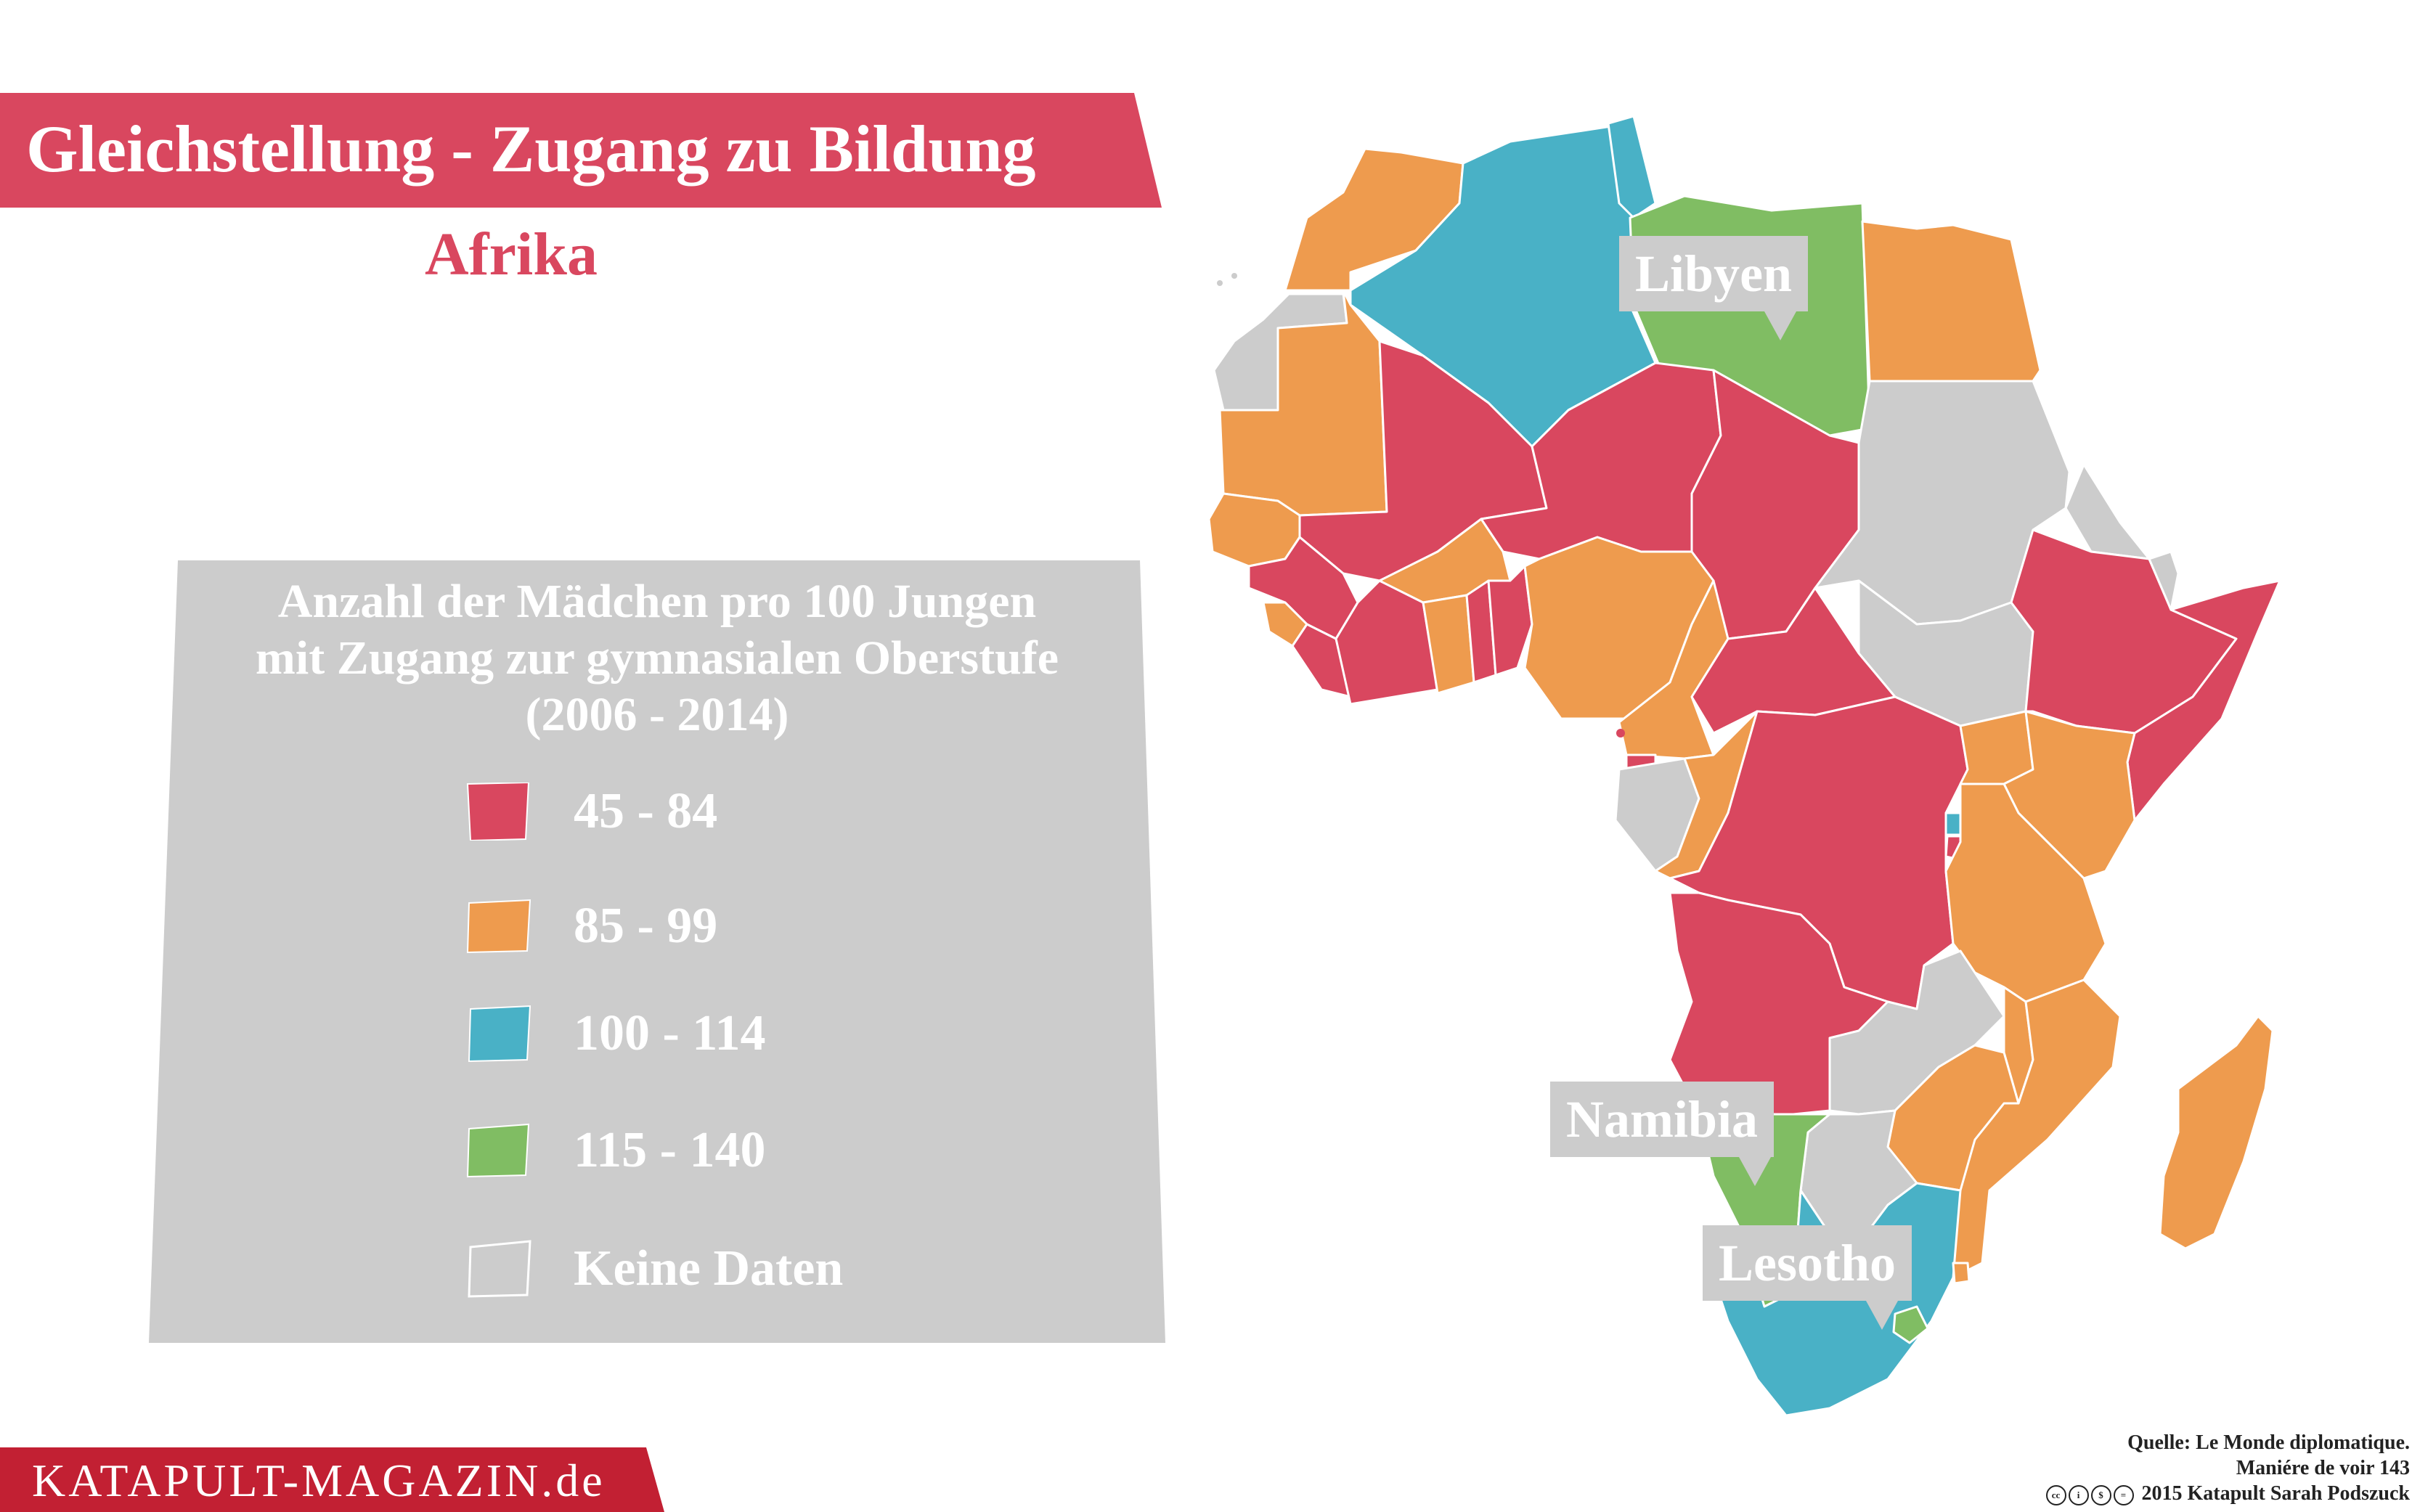  I want to click on legend-swatch-blue, so click(499, 1034).